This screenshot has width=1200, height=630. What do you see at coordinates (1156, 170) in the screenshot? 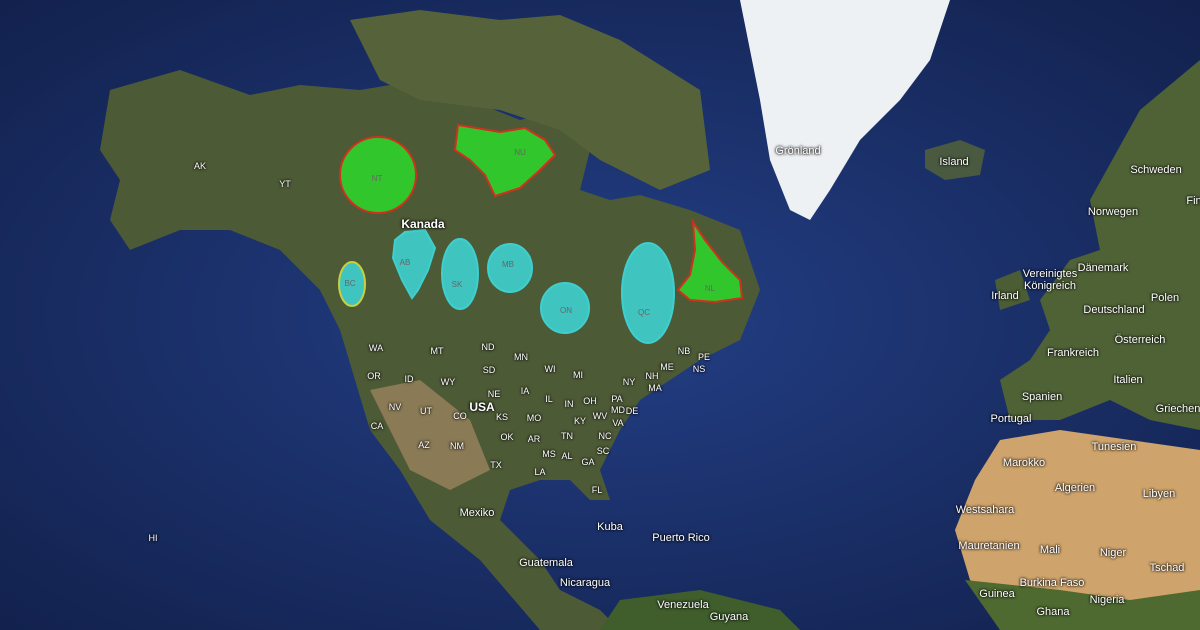
I see `place-label: Schweden` at bounding box center [1156, 170].